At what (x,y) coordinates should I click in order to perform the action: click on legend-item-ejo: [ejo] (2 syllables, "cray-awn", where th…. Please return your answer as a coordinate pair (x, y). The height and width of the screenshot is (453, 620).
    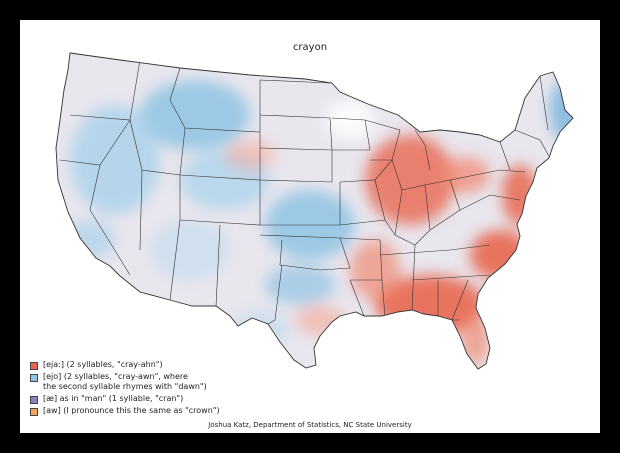
    Looking at the image, I should click on (125, 382).